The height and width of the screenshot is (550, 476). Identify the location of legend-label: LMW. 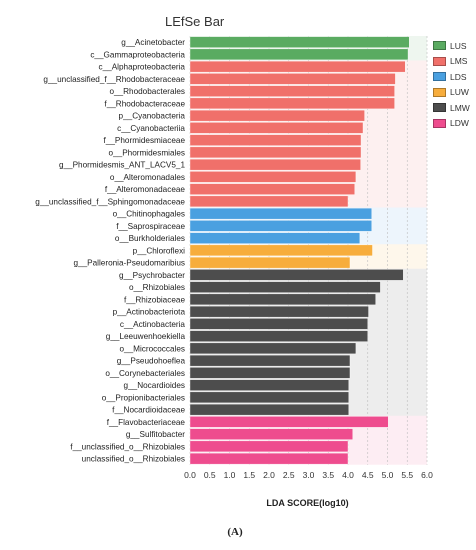
(460, 107).